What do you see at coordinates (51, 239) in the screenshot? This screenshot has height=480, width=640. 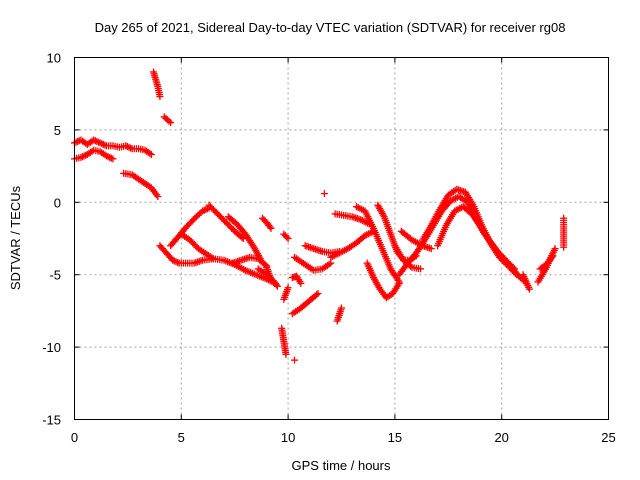 I see `y-tick-labels: 10 5 0 -5 -10 -15` at bounding box center [51, 239].